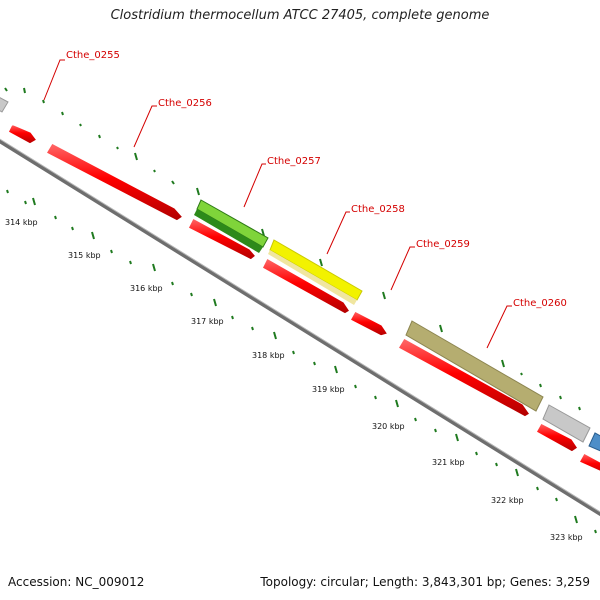 Image resolution: width=600 pixels, height=600 pixels. I want to click on kbp-label: 321 kbp, so click(448, 462).